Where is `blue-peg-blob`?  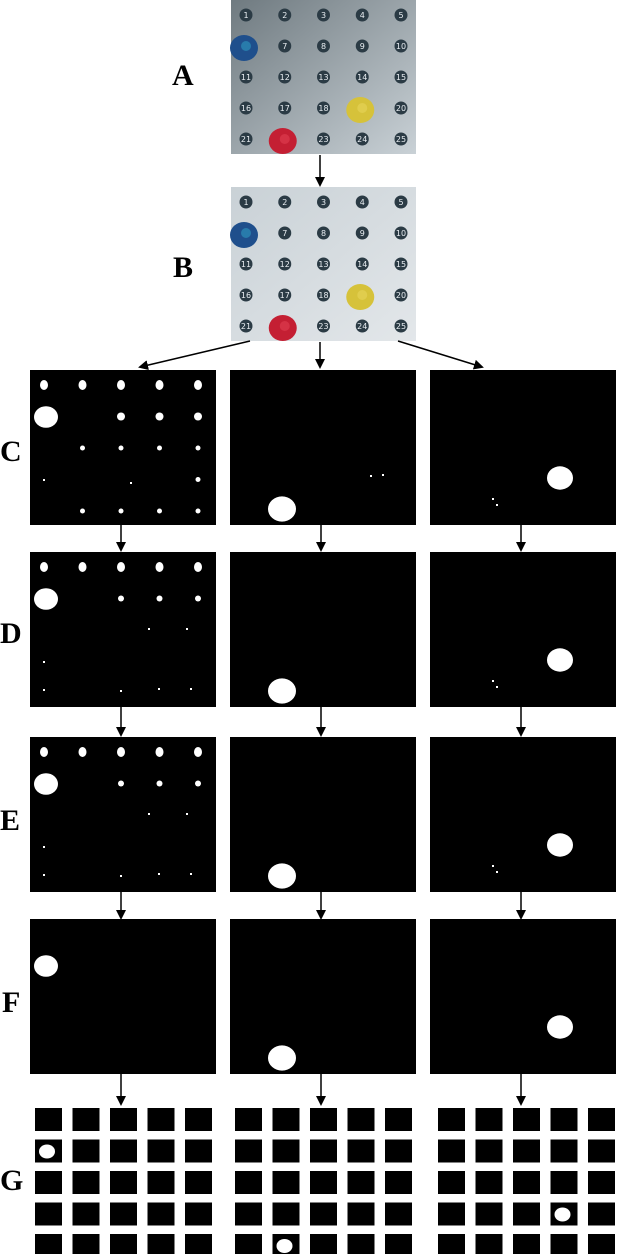 blue-peg-blob is located at coordinates (46, 599).